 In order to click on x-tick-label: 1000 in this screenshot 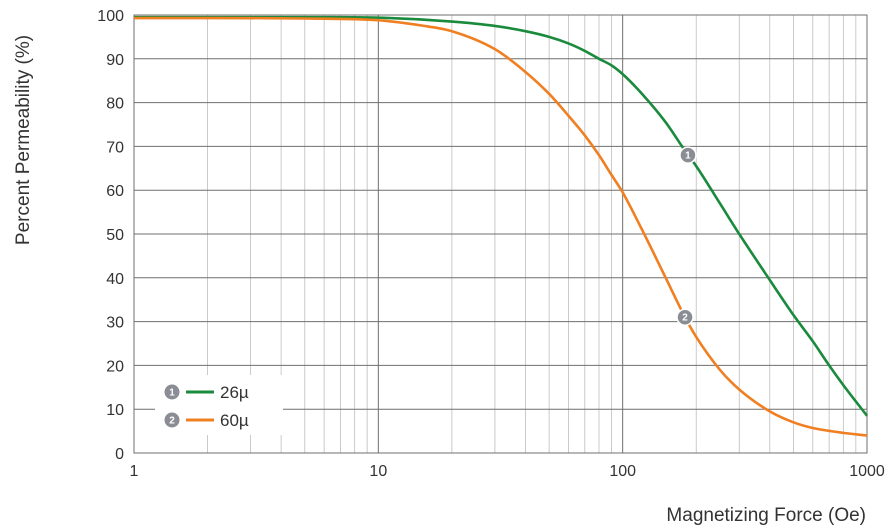, I will do `click(867, 471)`.